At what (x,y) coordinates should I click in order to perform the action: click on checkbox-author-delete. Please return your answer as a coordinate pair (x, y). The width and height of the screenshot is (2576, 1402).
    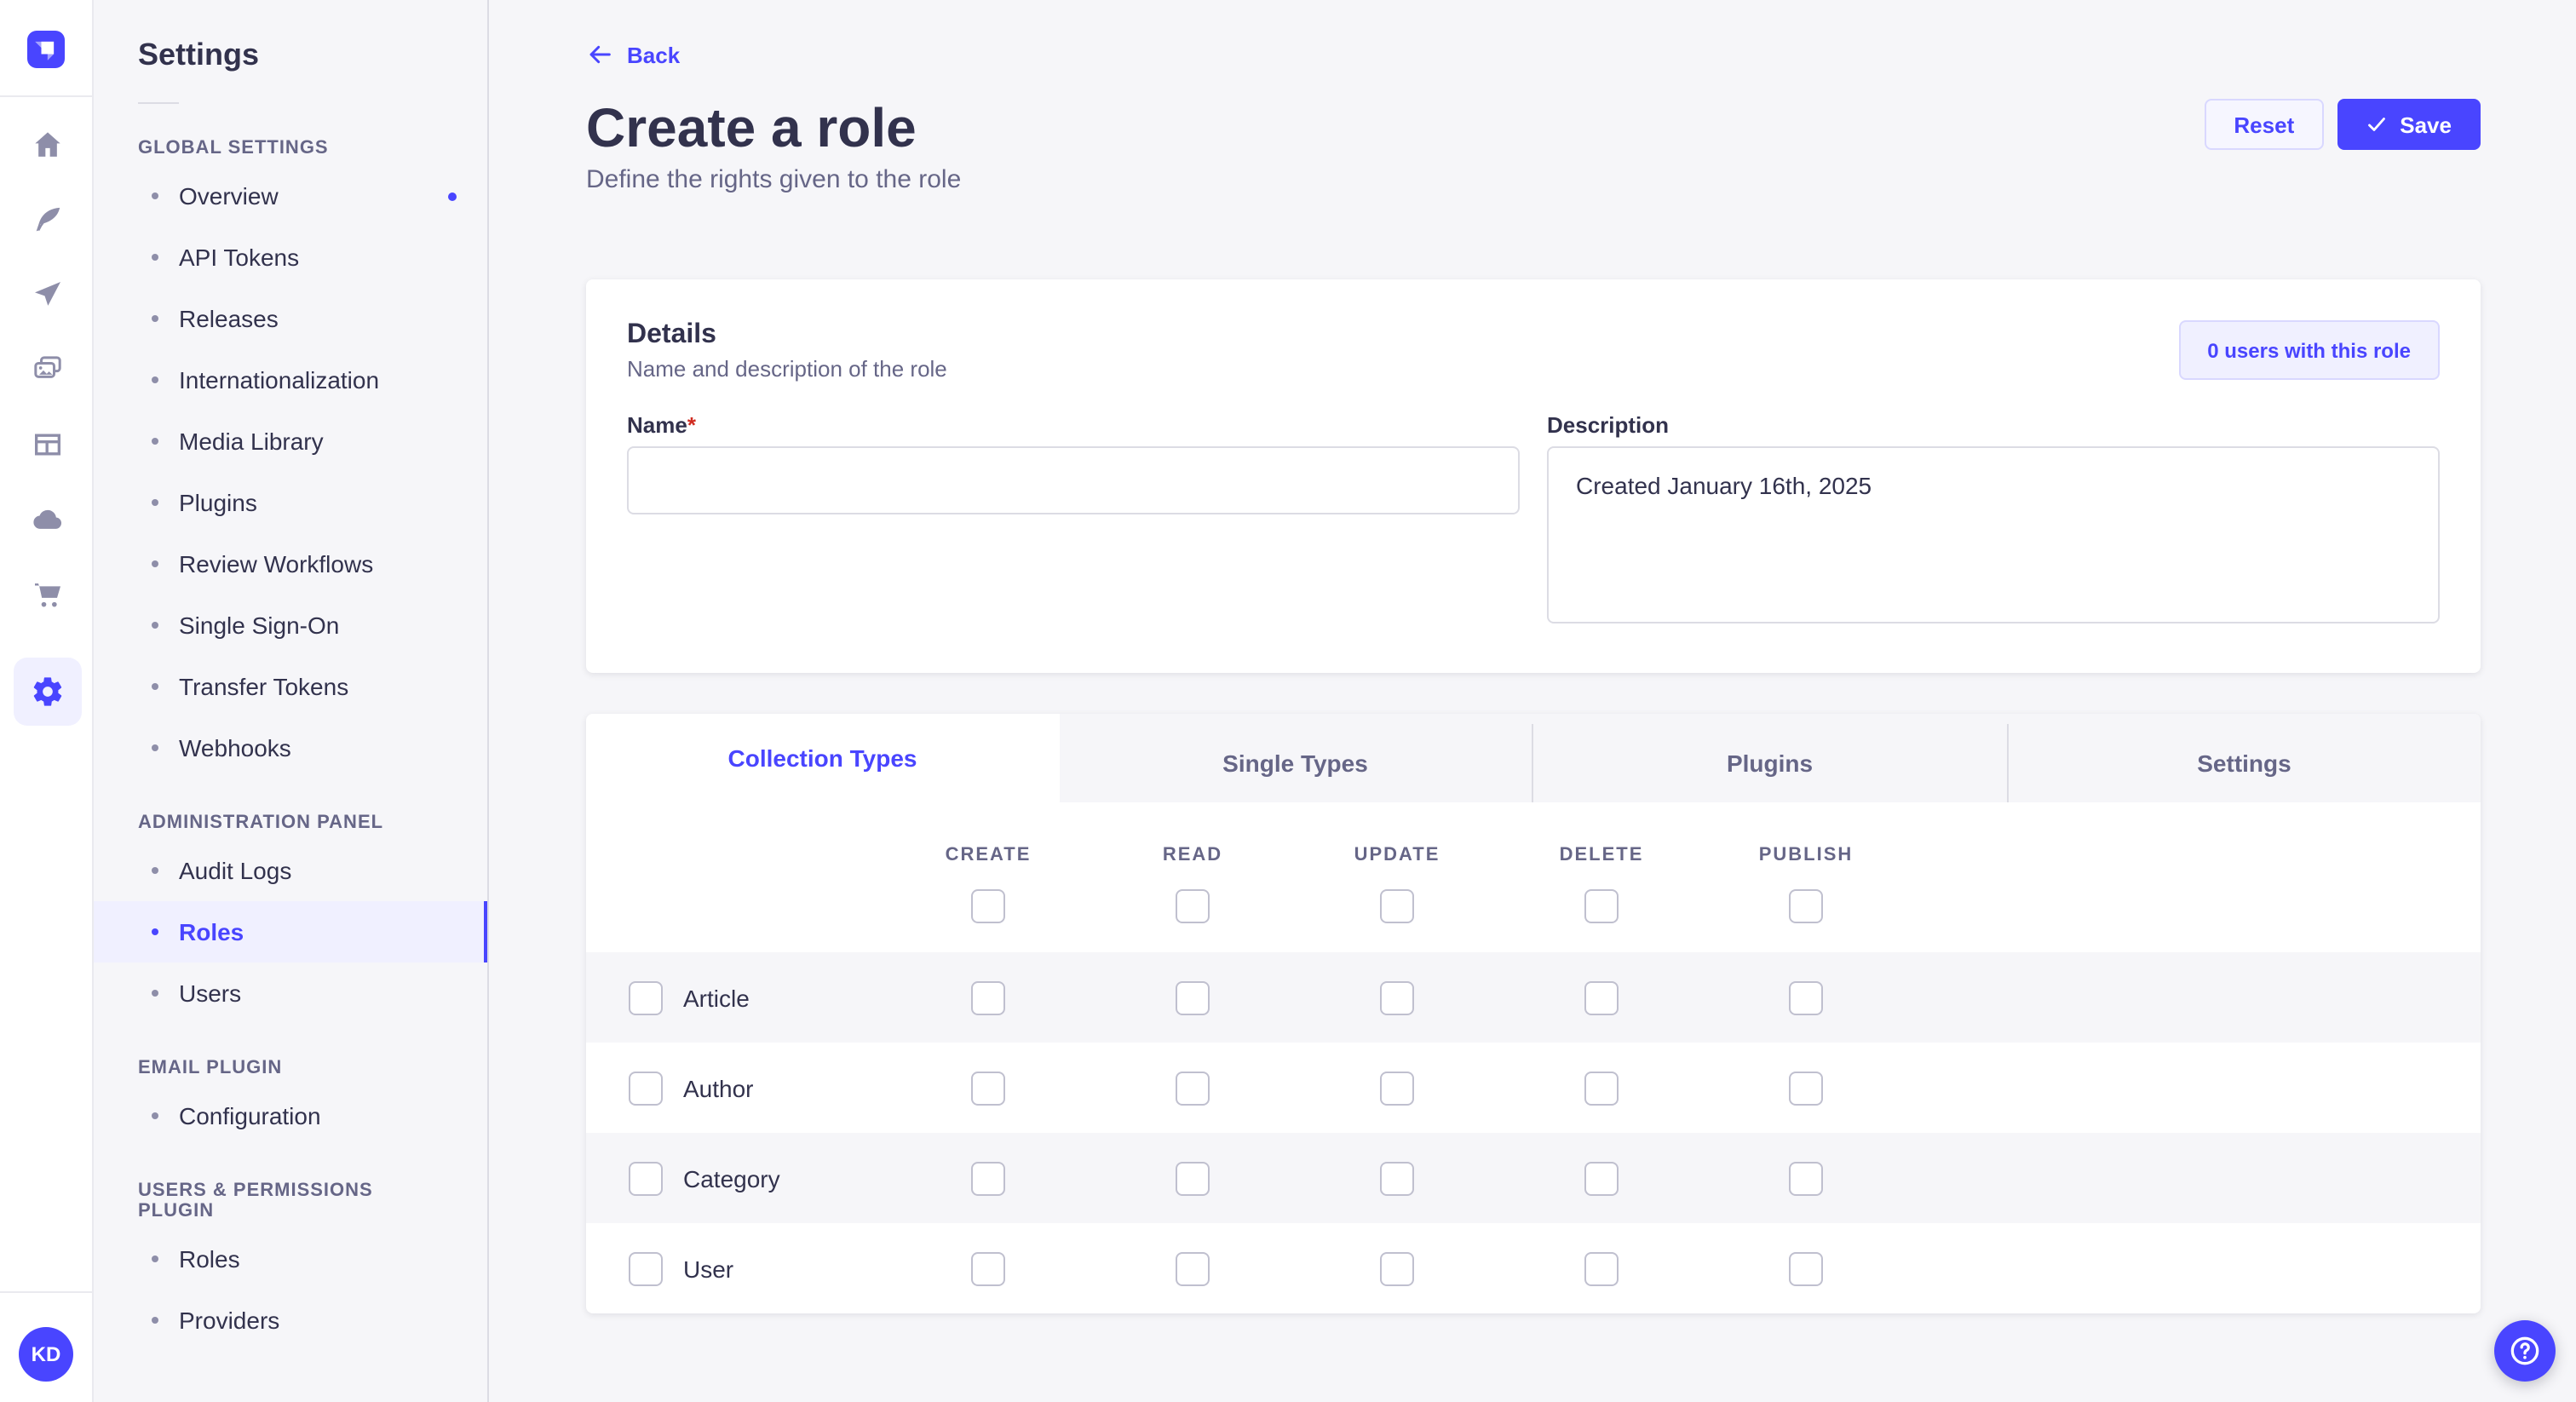
    Looking at the image, I should click on (1602, 1088).